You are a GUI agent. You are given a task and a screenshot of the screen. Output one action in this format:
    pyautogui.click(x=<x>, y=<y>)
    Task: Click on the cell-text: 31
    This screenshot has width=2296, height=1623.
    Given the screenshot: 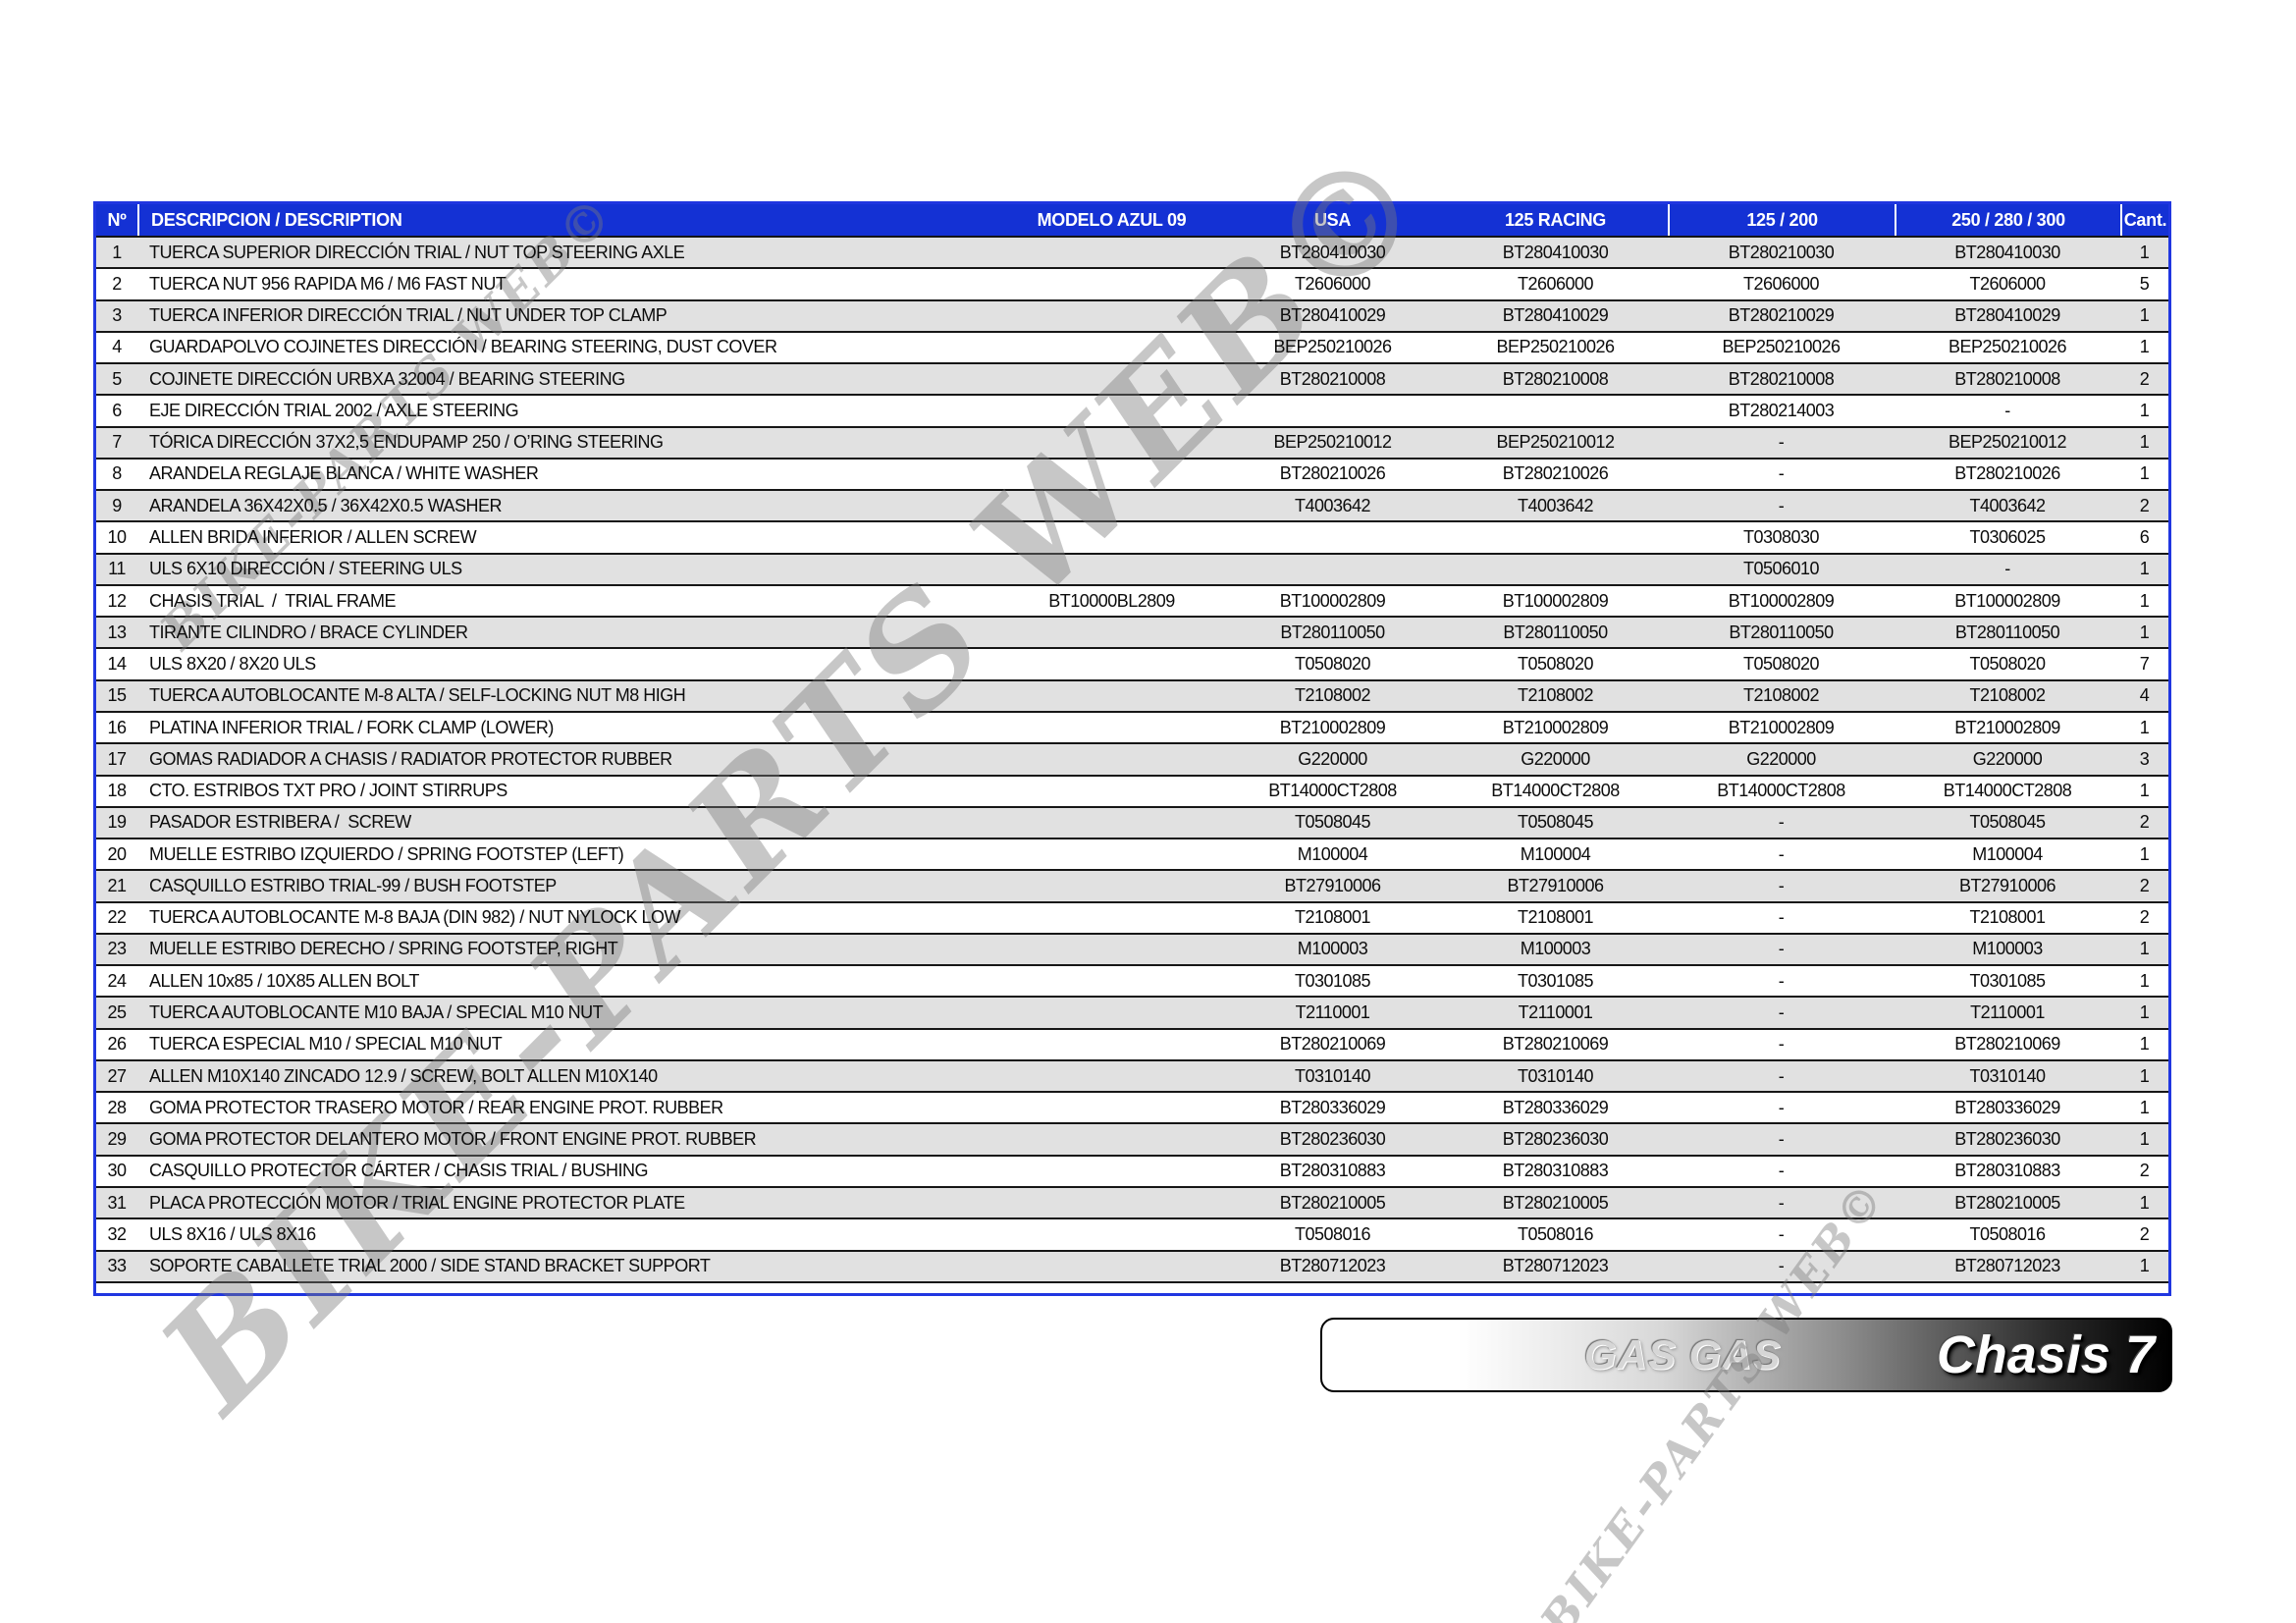 What is the action you would take?
    pyautogui.click(x=117, y=1202)
    